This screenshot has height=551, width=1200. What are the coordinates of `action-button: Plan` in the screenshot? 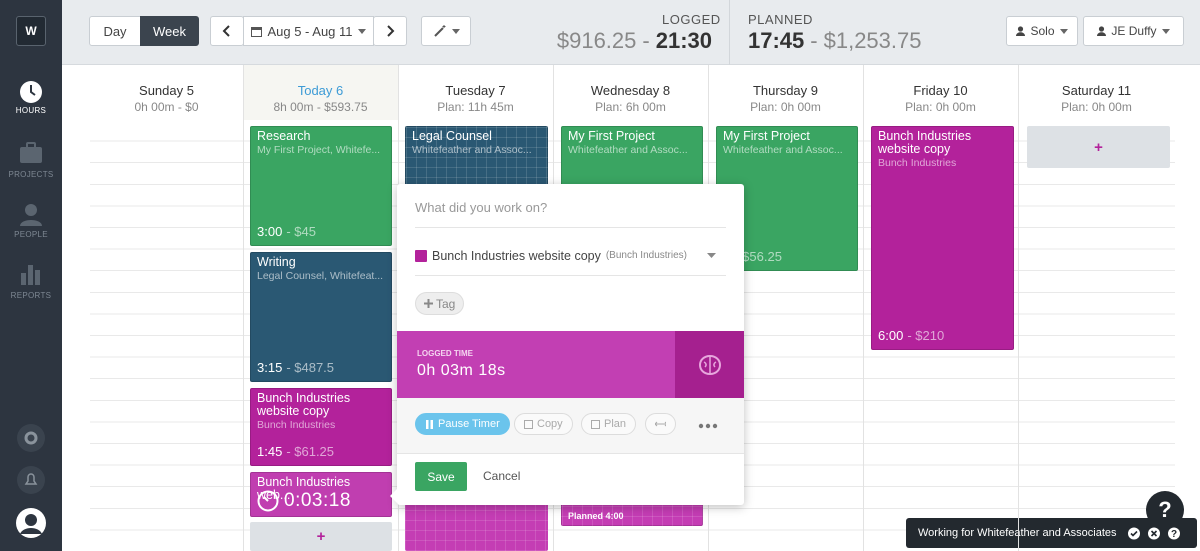 It's located at (609, 424).